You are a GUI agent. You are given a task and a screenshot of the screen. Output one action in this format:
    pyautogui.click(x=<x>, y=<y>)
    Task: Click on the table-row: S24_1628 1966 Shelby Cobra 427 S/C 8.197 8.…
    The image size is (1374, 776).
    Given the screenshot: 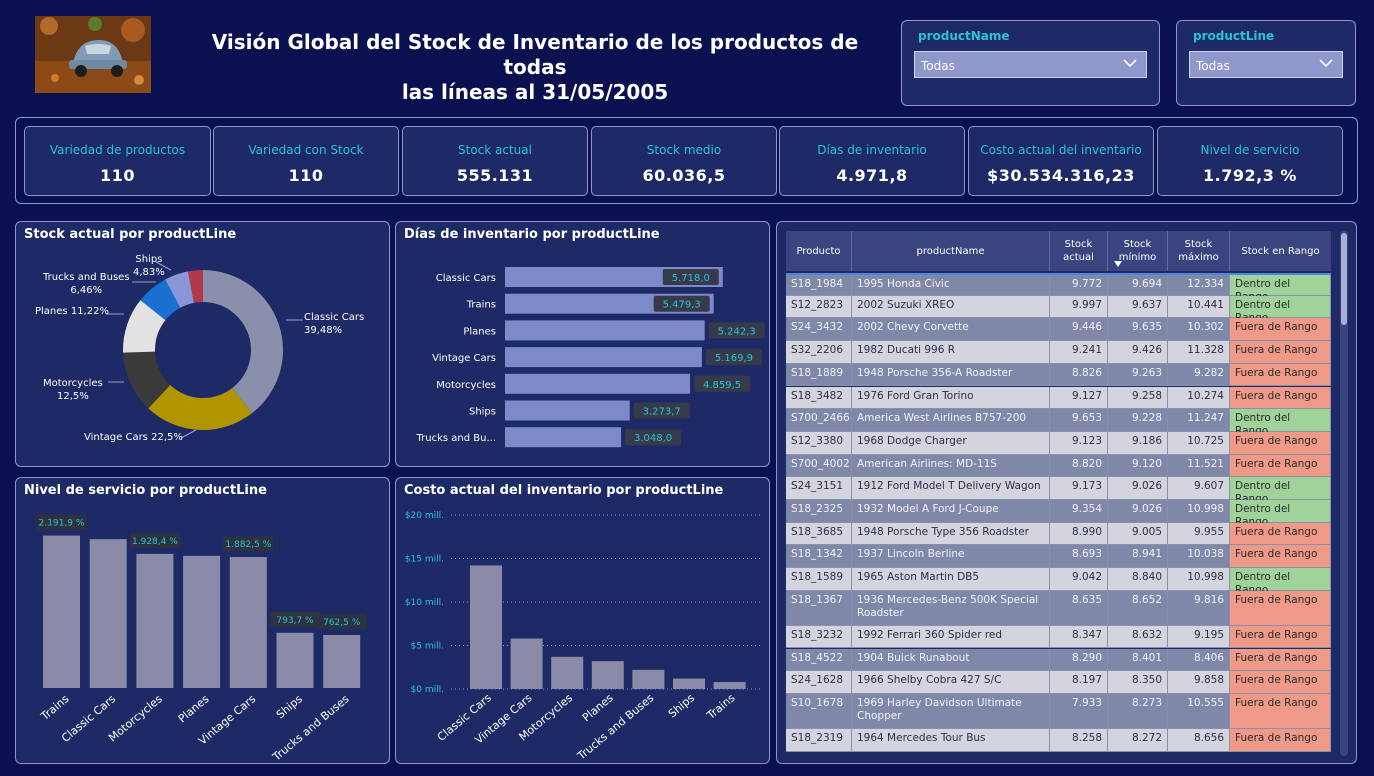 What is the action you would take?
    pyautogui.click(x=1058, y=682)
    